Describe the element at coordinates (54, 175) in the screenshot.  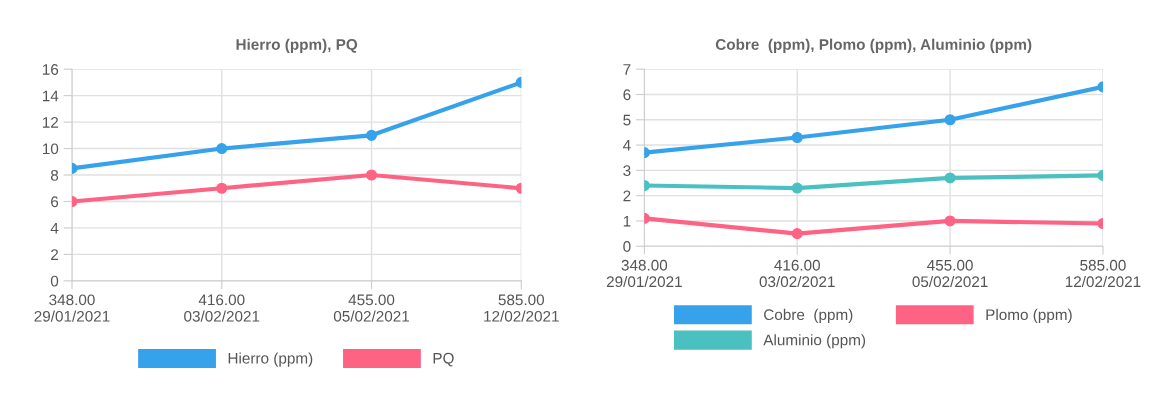
I see `y-tick-label: 8` at that location.